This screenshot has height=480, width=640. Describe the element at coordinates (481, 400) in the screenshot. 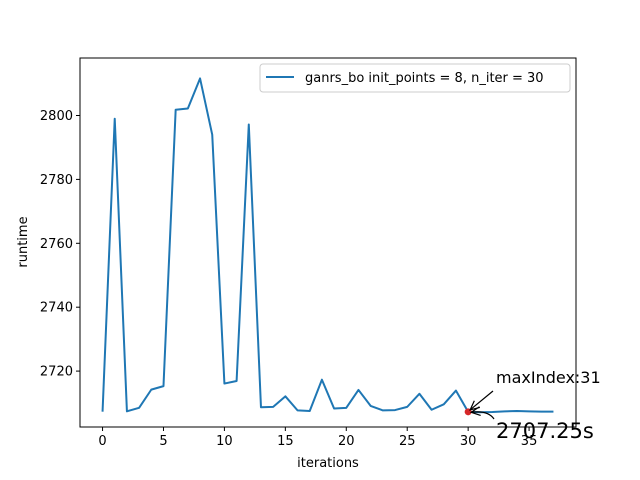

I see `annotation-arrow-maxindex` at that location.